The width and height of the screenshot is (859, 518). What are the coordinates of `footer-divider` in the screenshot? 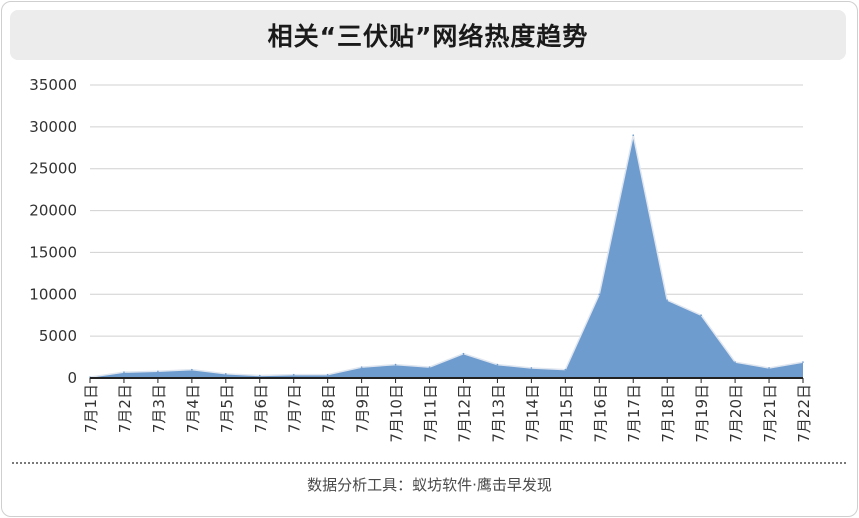 It's located at (429, 463).